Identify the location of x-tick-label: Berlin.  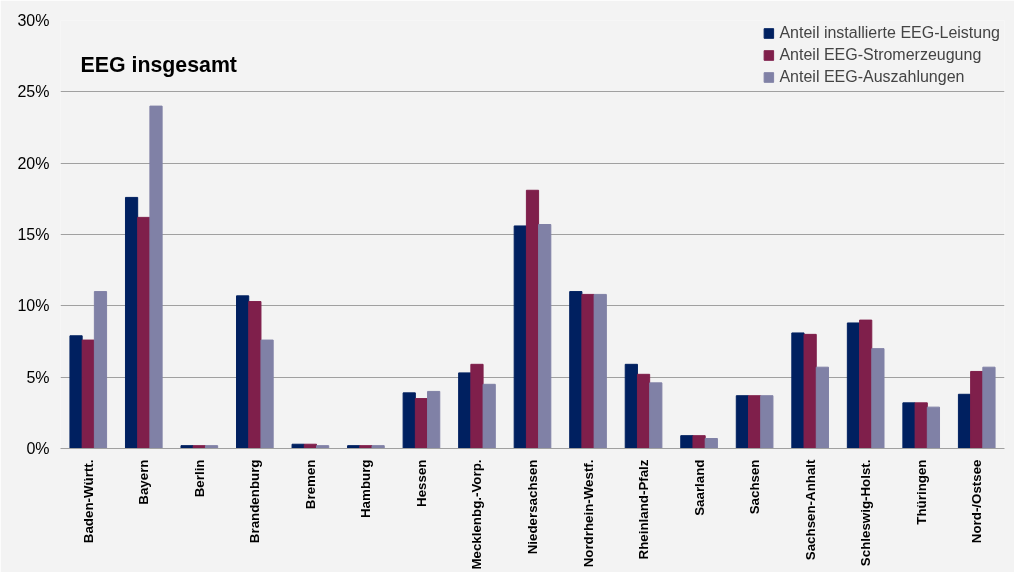
(199, 478).